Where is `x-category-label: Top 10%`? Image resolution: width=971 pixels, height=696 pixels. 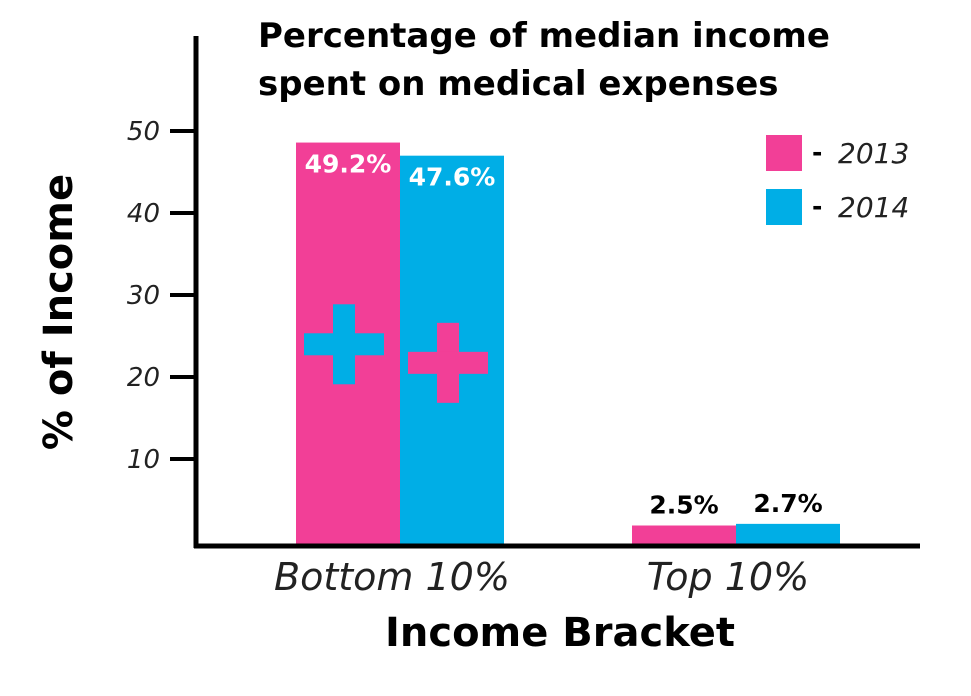
x-category-label: Top 10% is located at coordinates (728, 577).